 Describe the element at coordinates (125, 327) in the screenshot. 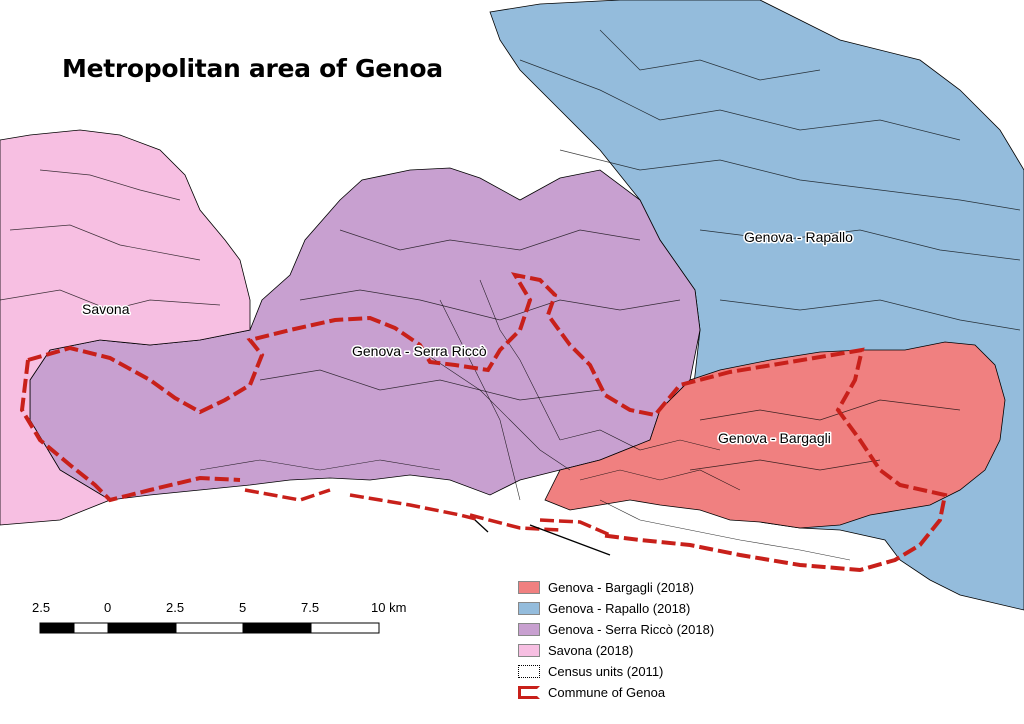

I see `region-savona` at that location.